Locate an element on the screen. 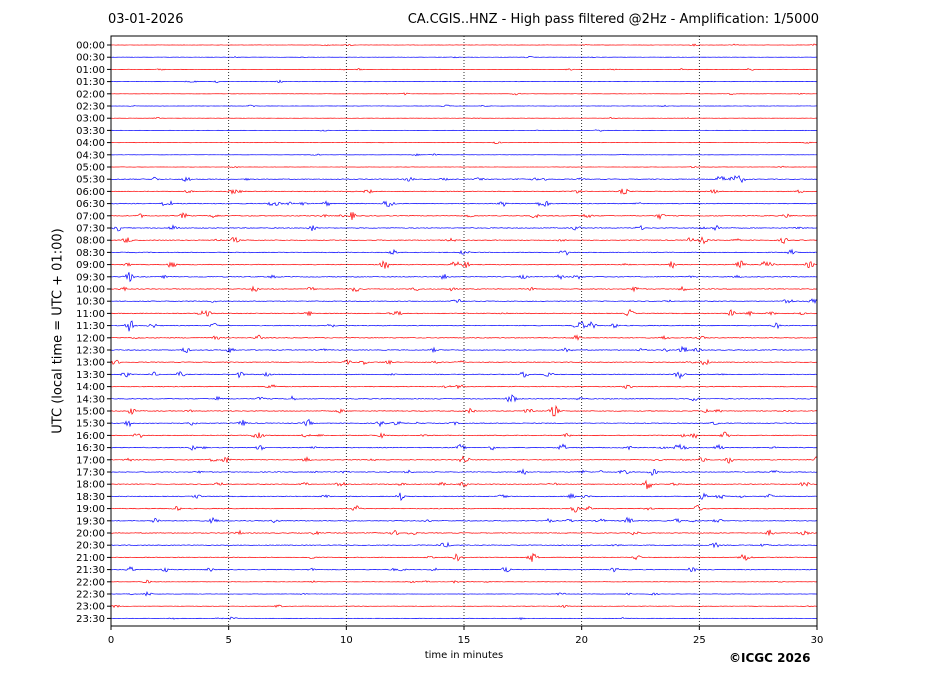 This screenshot has width=927, height=696. x-axis-label: time in minutes is located at coordinates (464, 655).